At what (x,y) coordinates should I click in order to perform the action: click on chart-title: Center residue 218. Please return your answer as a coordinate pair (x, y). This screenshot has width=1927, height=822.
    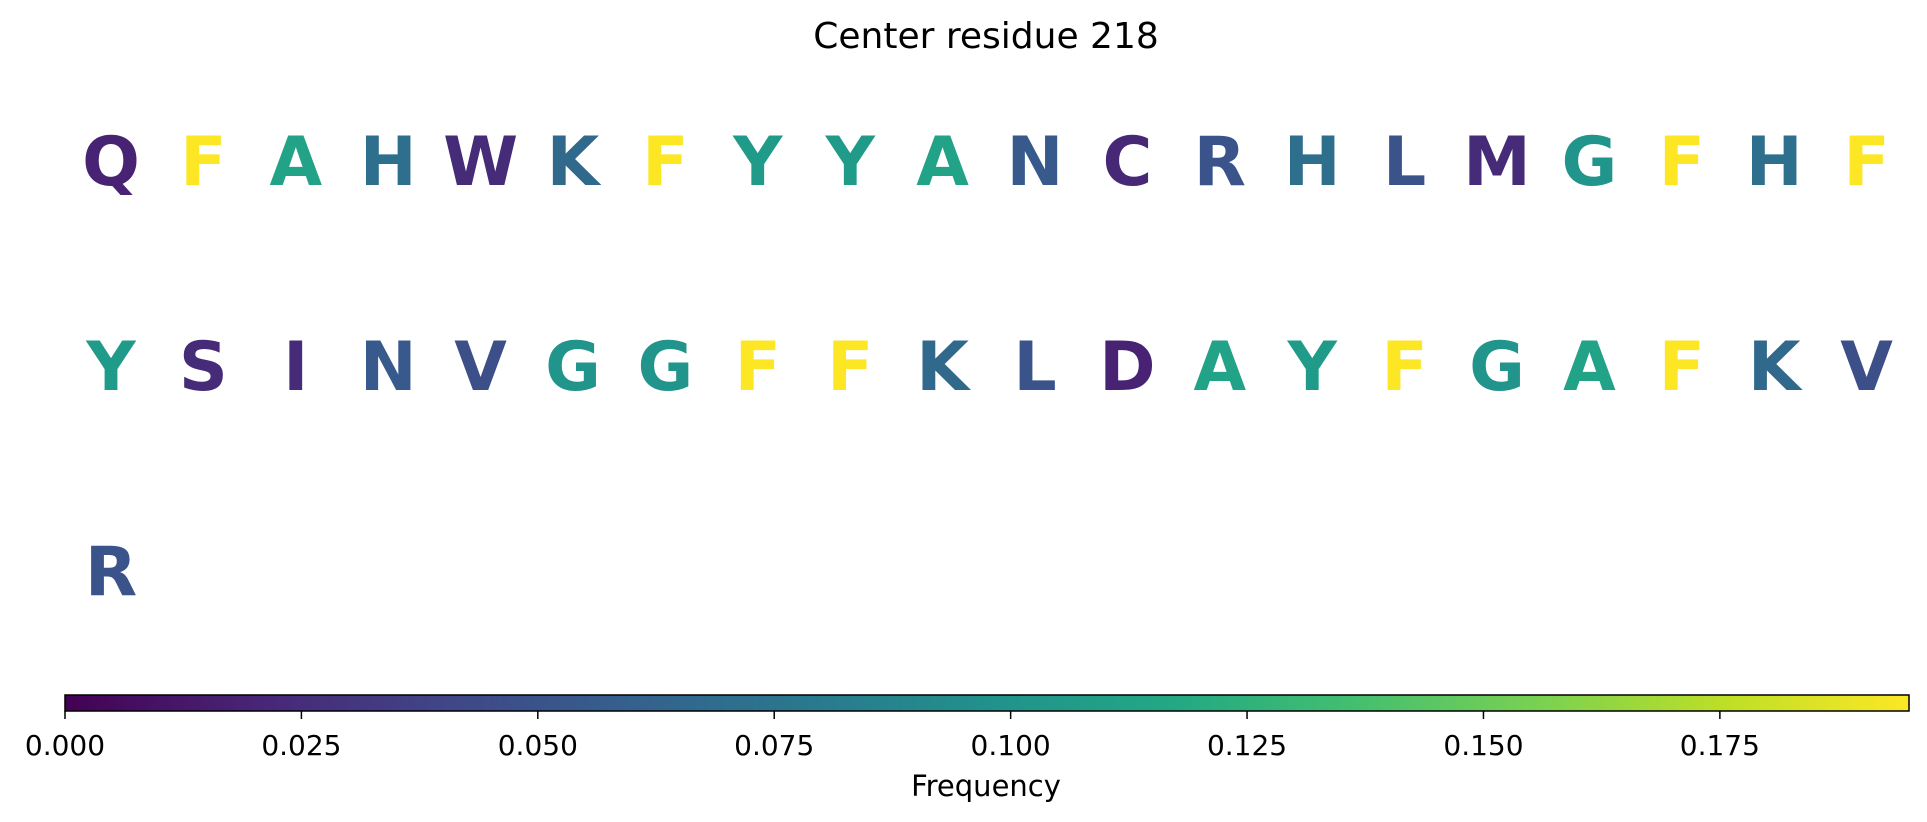
    Looking at the image, I should click on (986, 36).